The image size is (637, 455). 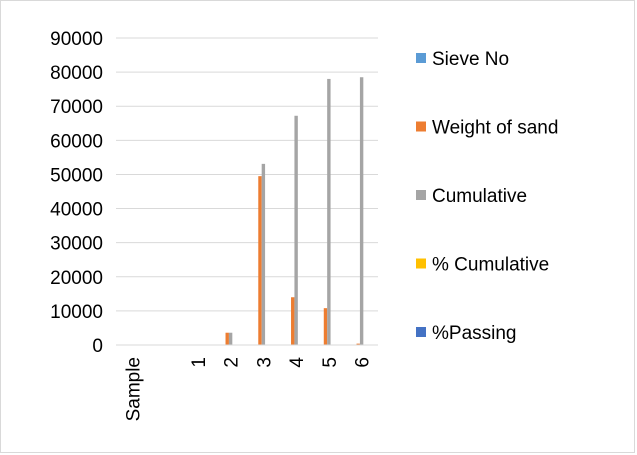 What do you see at coordinates (297, 362) in the screenshot?
I see `x-tick-label: 4` at bounding box center [297, 362].